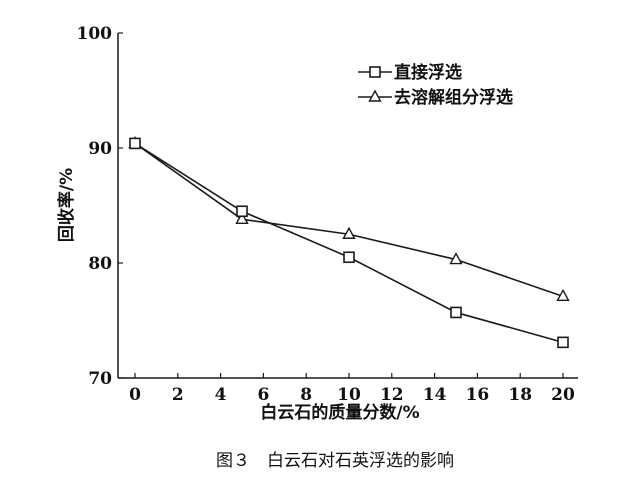 The image size is (640, 481). What do you see at coordinates (100, 264) in the screenshot?
I see `y-tick-label: 80` at bounding box center [100, 264].